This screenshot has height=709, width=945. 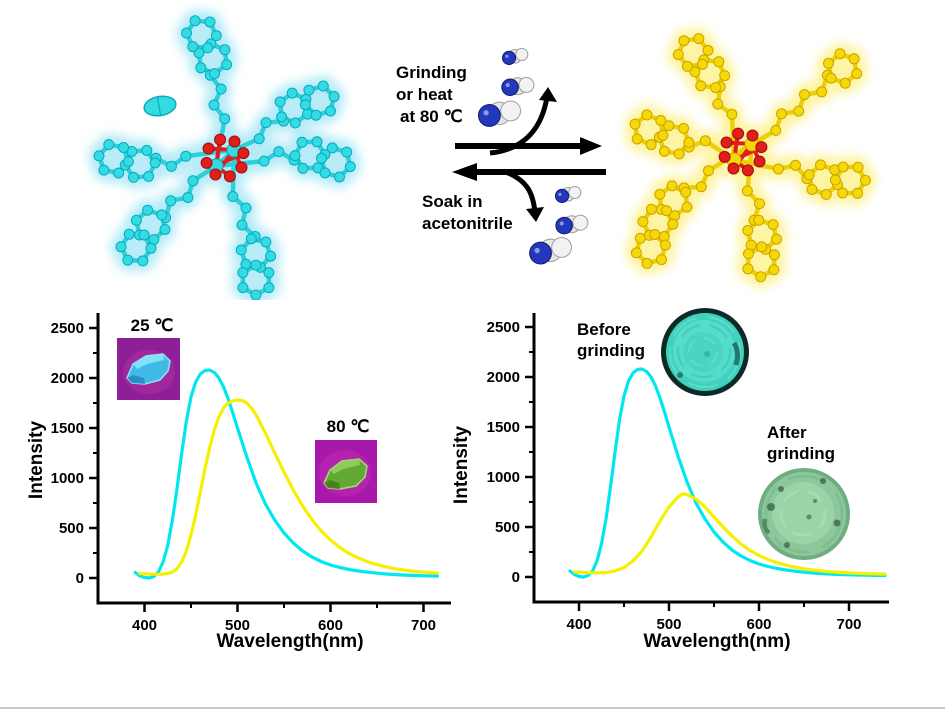 What do you see at coordinates (461, 465) in the screenshot?
I see `y-axis-label-right: Intensity` at bounding box center [461, 465].